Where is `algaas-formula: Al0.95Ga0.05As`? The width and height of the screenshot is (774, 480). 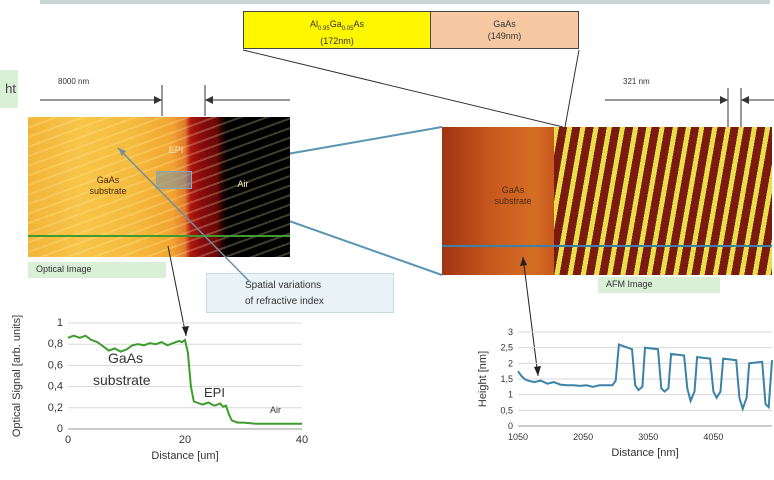 algaas-formula: Al0.95Ga0.05As is located at coordinates (337, 25).